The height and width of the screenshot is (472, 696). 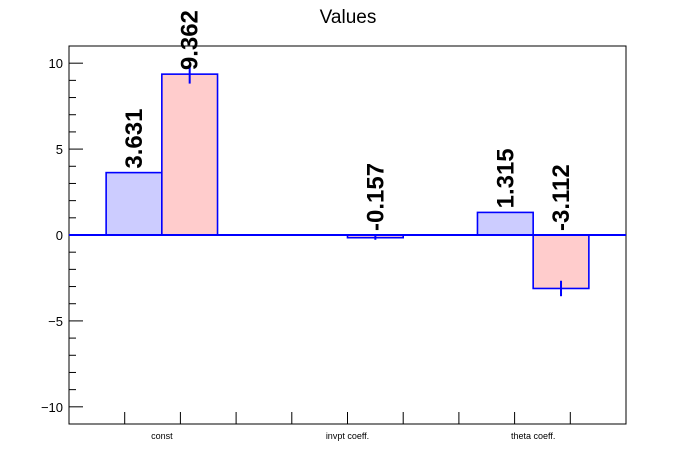 I want to click on data-label: -3.112, so click(x=561, y=197).